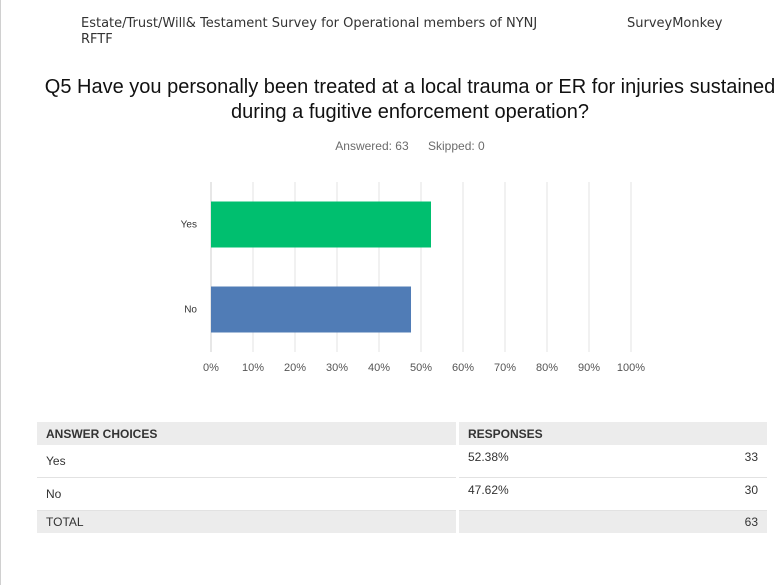 Image resolution: width=780 pixels, height=585 pixels. I want to click on answered-count: Answered: 63, so click(372, 146).